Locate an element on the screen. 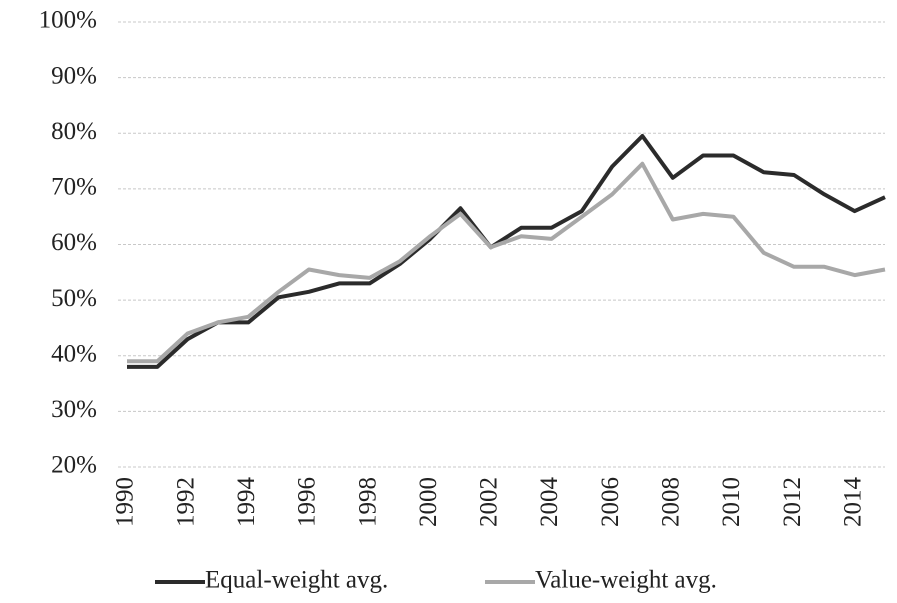 The height and width of the screenshot is (603, 897). x-tick-label: 1990 is located at coordinates (125, 502).